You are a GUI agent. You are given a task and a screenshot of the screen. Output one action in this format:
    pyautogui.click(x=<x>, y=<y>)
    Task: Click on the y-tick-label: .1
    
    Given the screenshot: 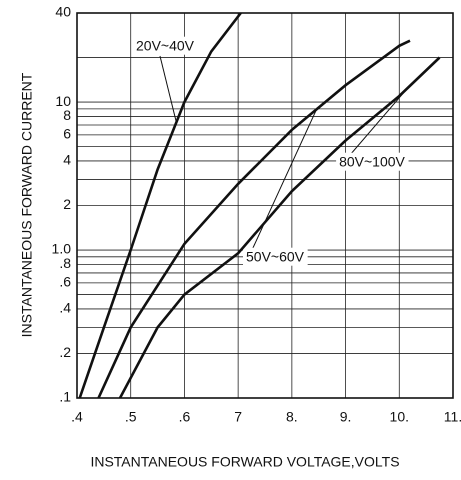 What is the action you would take?
    pyautogui.click(x=65, y=397)
    